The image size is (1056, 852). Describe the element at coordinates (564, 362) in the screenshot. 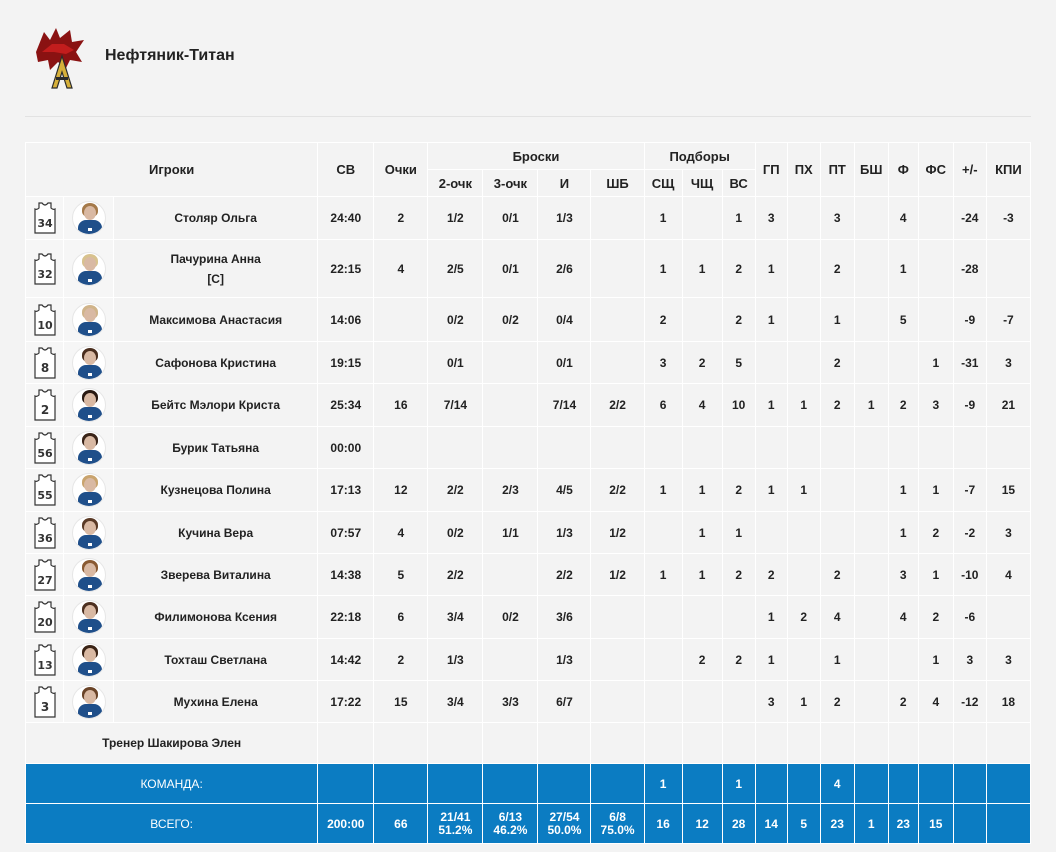

I see `stat-fg: 0/1` at that location.